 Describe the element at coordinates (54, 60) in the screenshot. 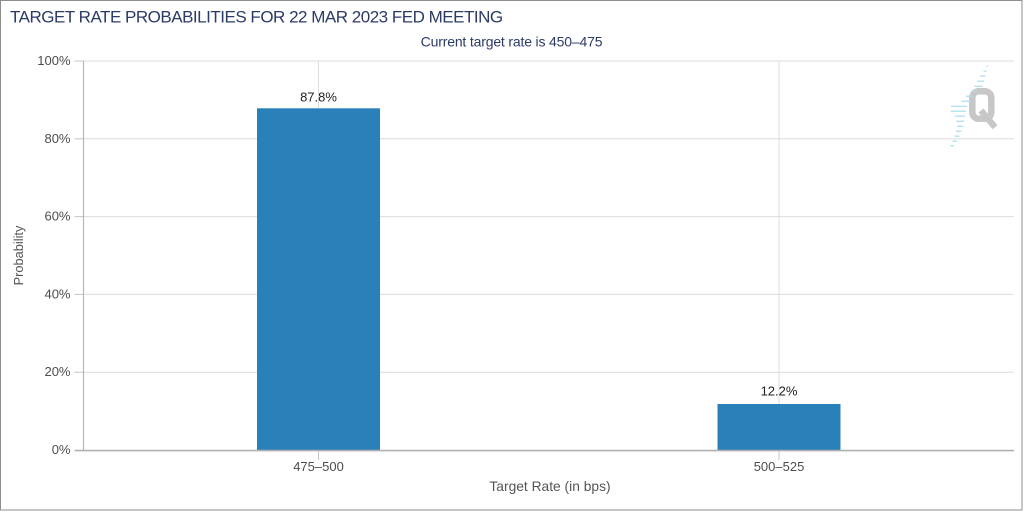

I see `svg-text: 100%` at that location.